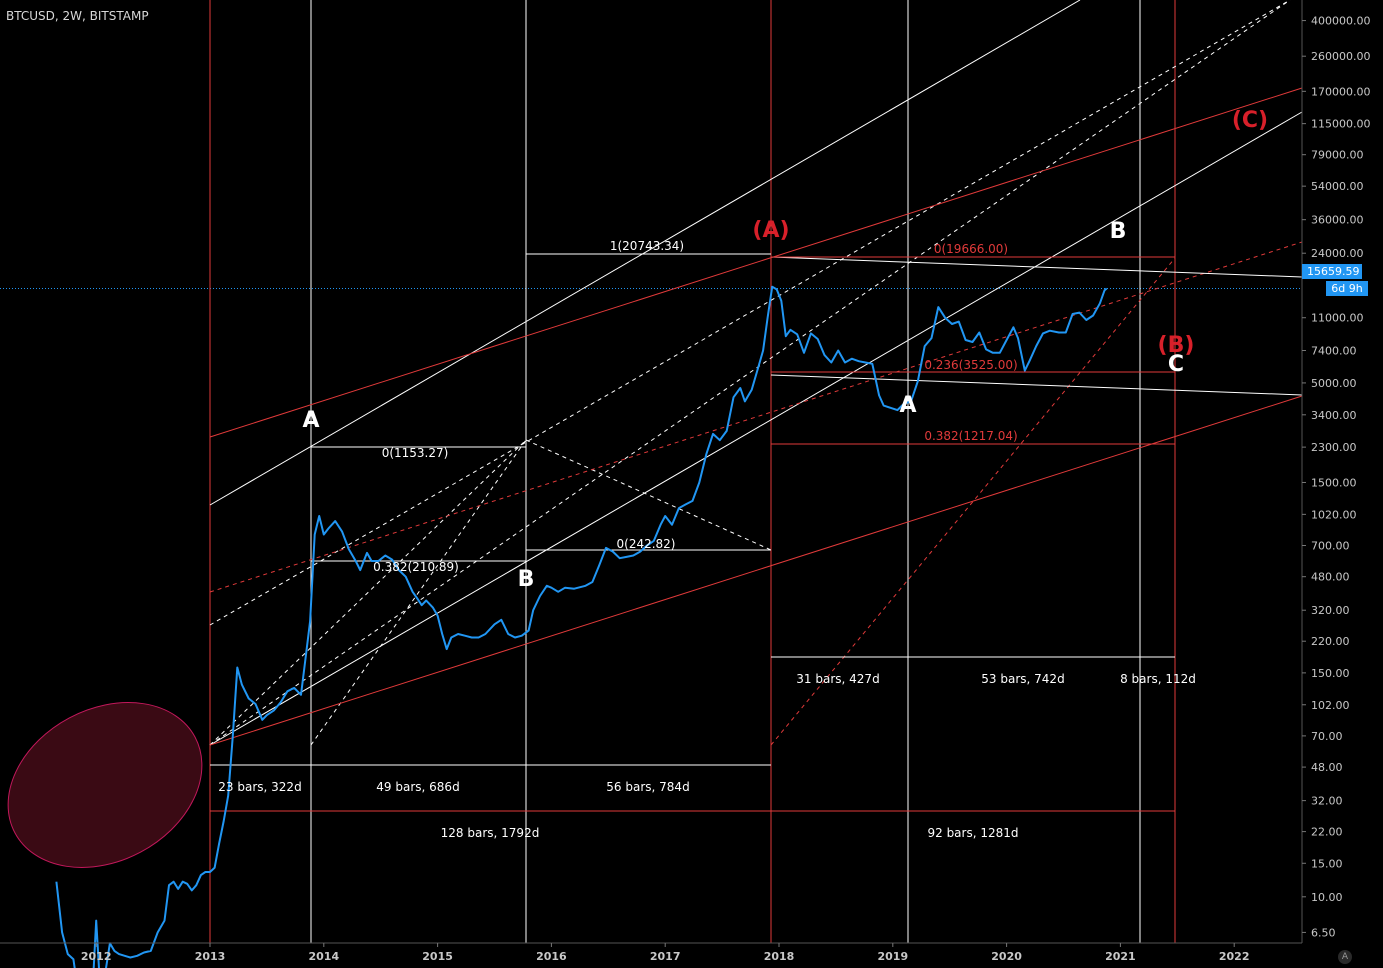  I want to click on time-tick-label: 2021, so click(1120, 956).